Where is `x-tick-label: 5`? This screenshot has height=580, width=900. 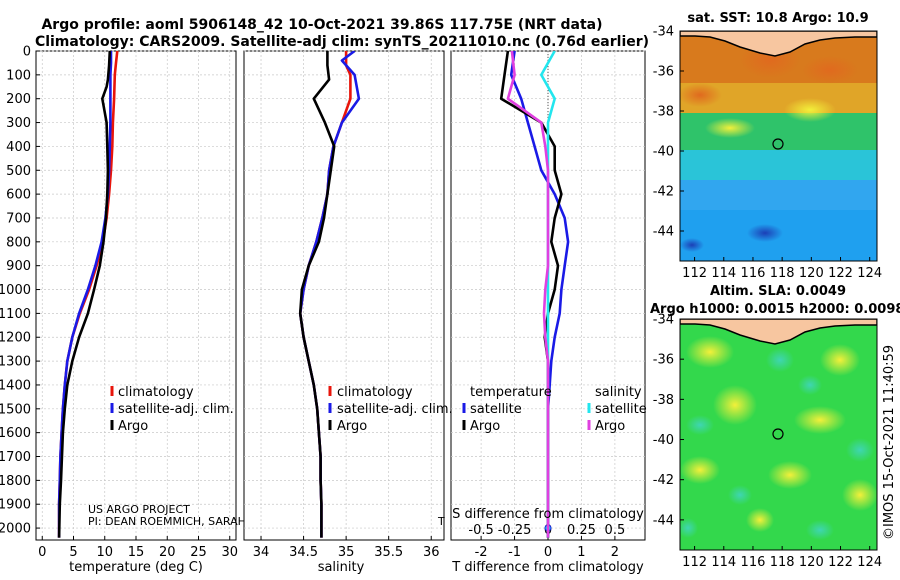
x-tick-label: 5 is located at coordinates (73, 552).